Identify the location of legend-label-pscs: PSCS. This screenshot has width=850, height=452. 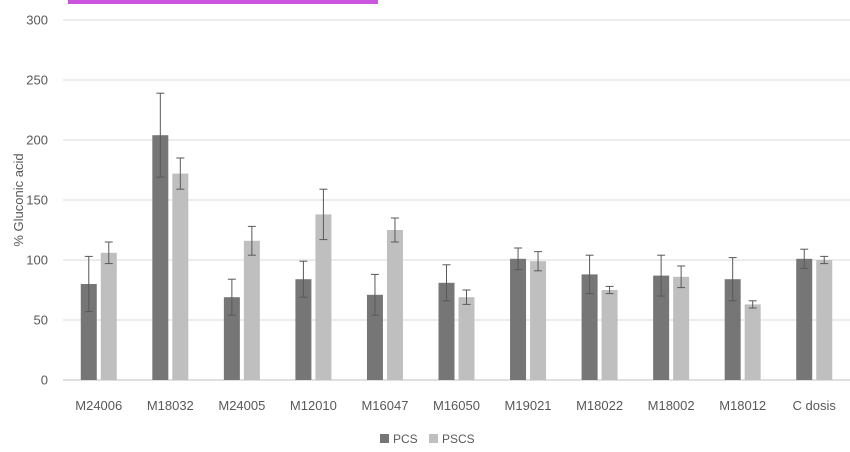
(458, 439).